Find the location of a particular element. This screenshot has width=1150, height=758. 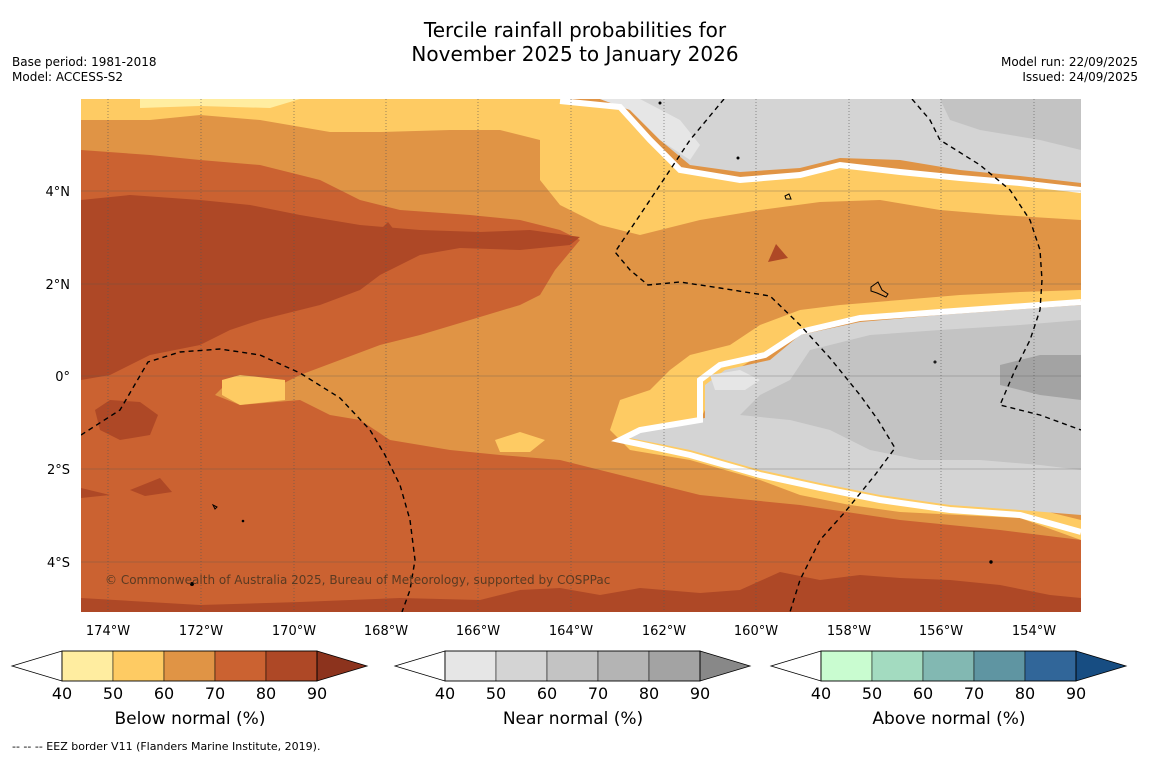

lon-label-154w: 154°W is located at coordinates (1034, 631).